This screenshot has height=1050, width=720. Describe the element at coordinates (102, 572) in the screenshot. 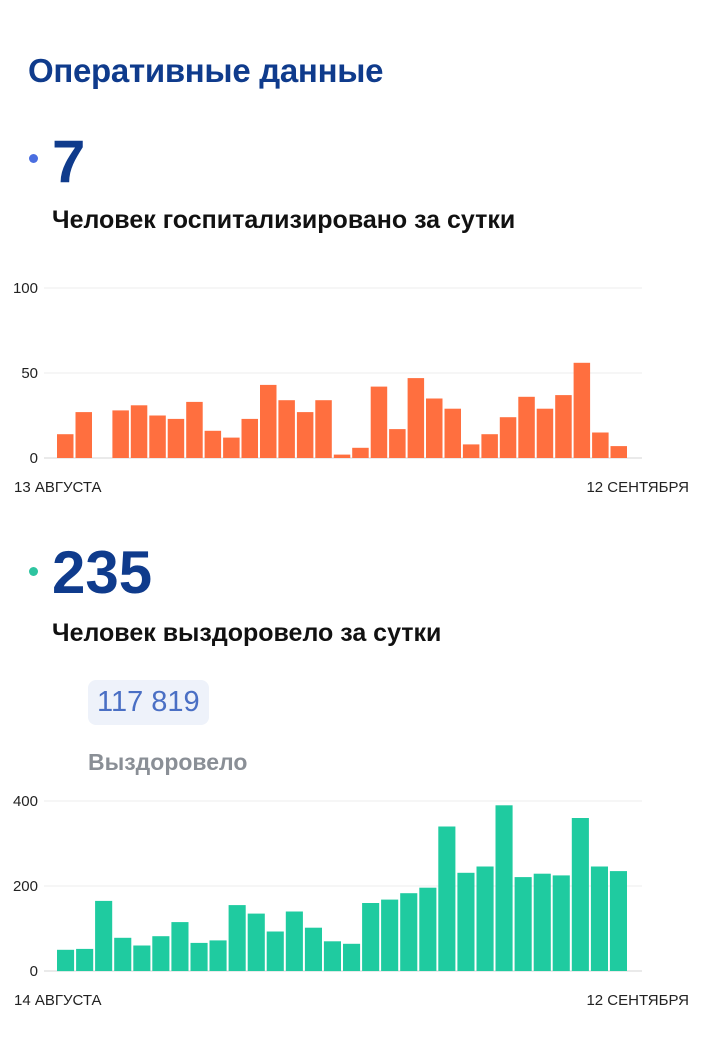

I see `recovered-value: 235` at that location.